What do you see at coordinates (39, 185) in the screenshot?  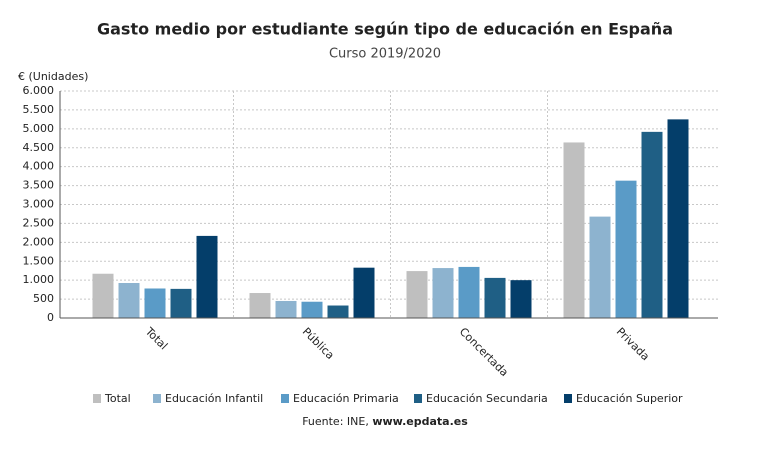 I see `y-tick-label: 3.500` at bounding box center [39, 185].